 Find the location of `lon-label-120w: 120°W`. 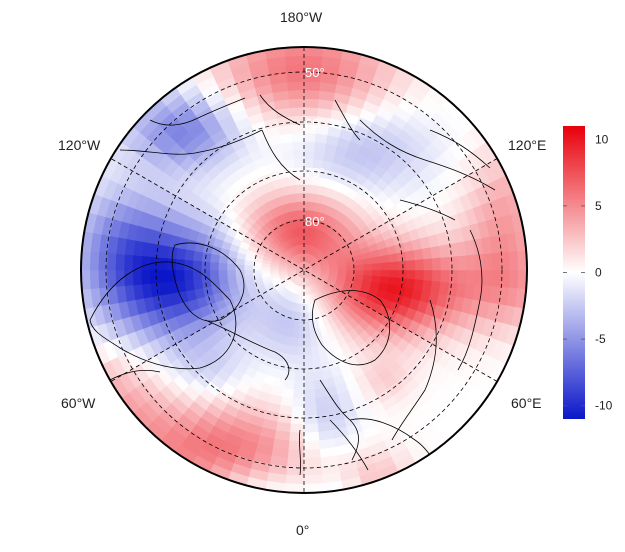

lon-label-120w: 120°W is located at coordinates (79, 145).